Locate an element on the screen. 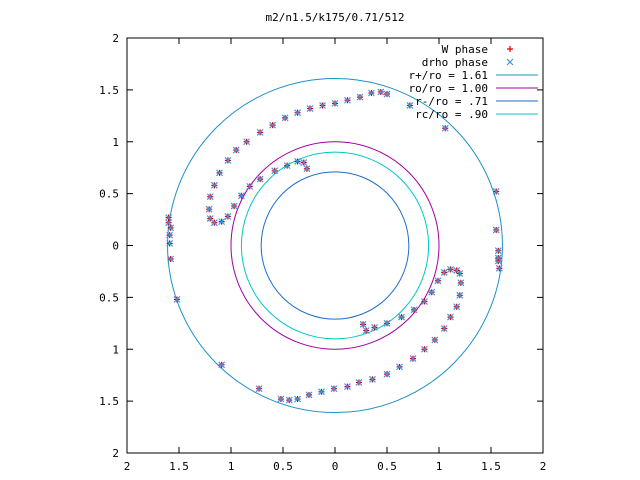  legend-label: drho phase is located at coordinates (455, 62).